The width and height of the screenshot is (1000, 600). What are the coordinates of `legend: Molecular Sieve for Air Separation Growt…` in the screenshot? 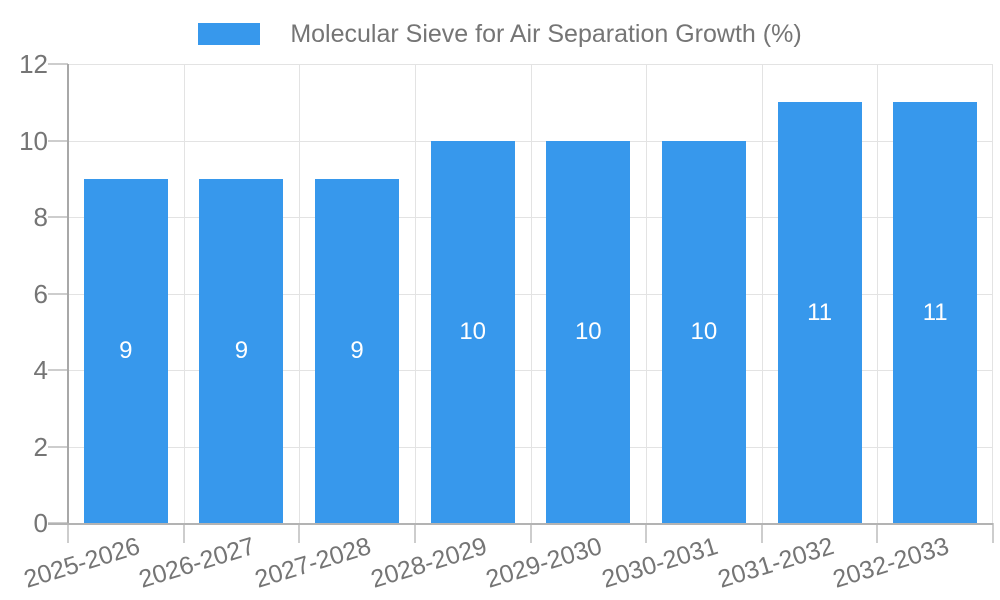 It's located at (500, 34).